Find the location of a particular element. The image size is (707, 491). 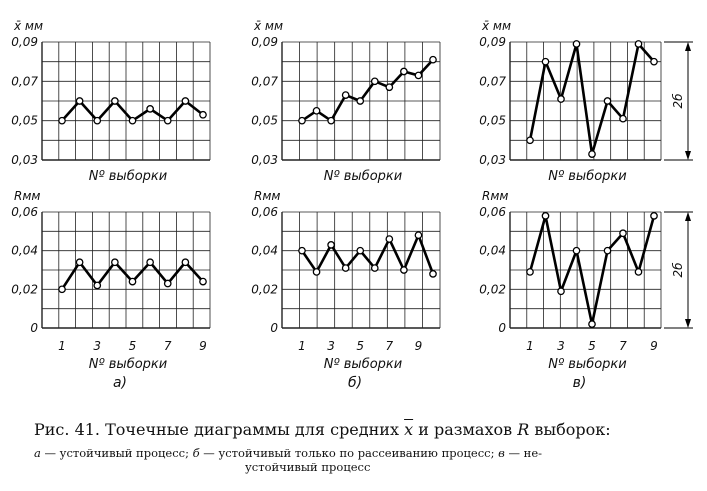

chart-panel-3: 0,03 0,05 0,07 0,09 x̄ мм Nº выборки 2б is located at coordinates (586, 101).